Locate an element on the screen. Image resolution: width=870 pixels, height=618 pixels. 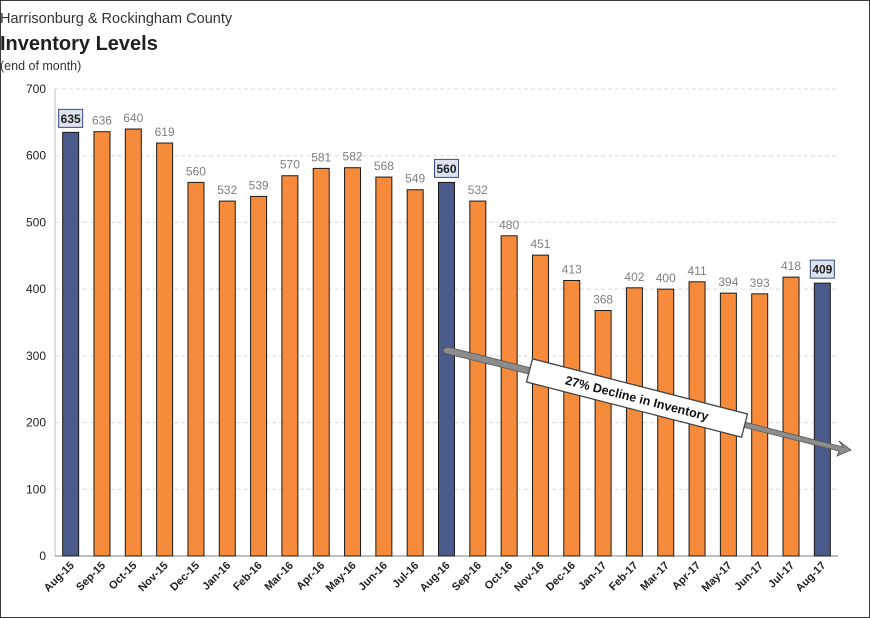
value-label-dec-15: 560 is located at coordinates (196, 171).